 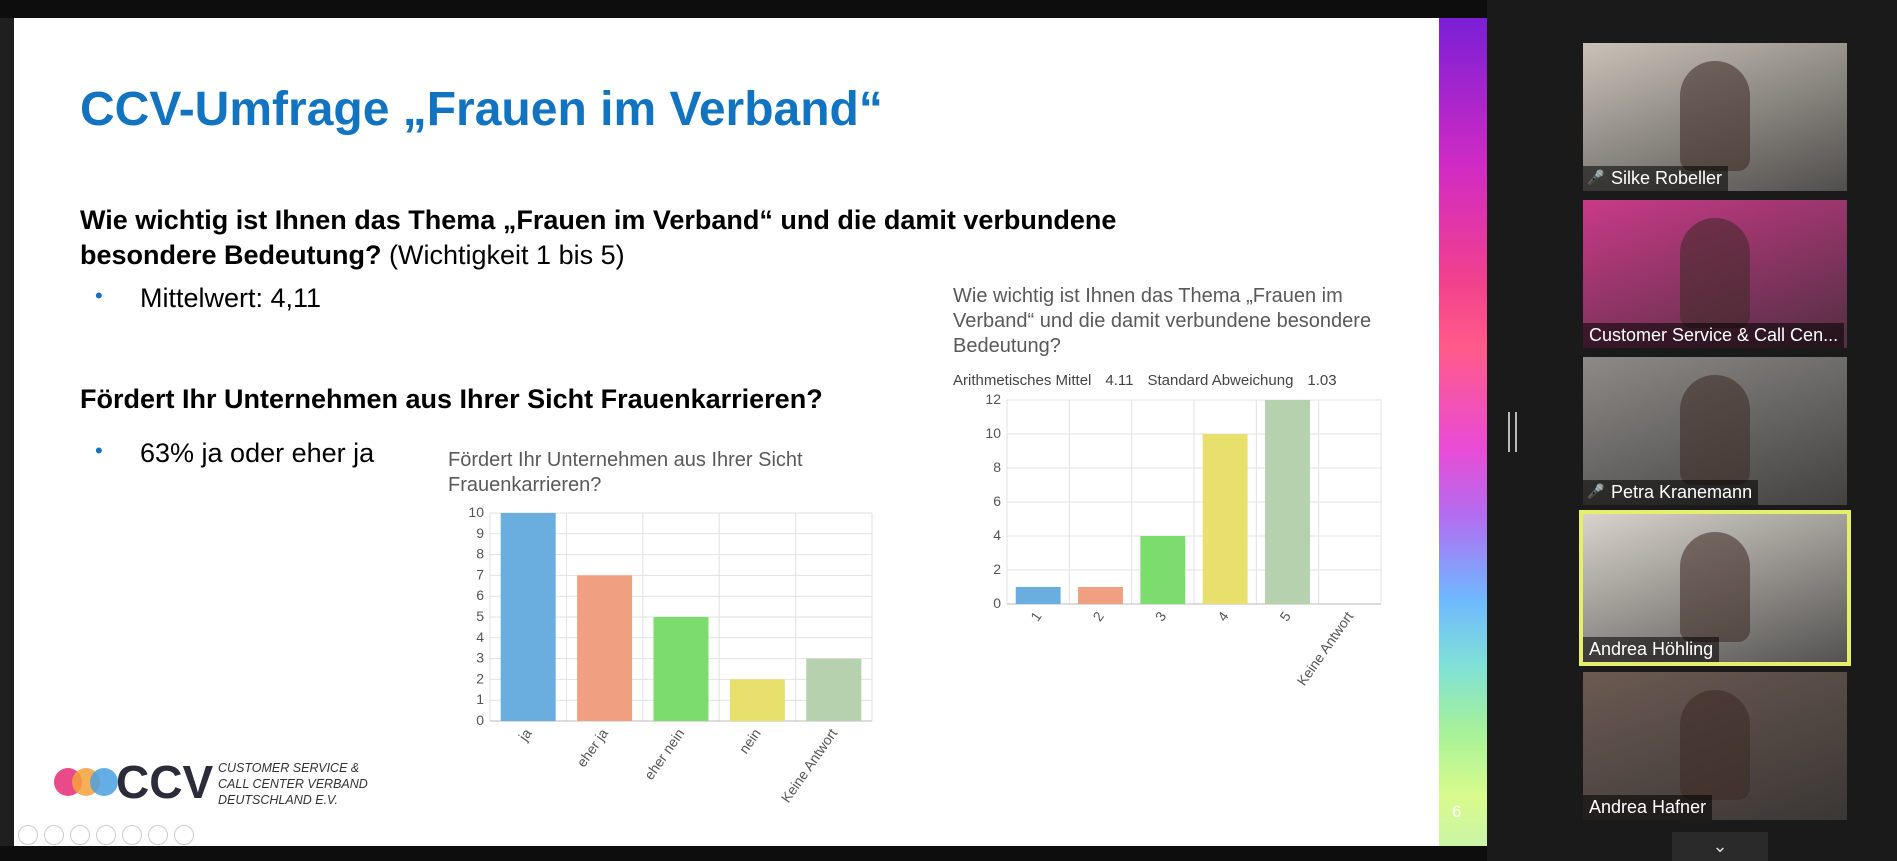 I want to click on x-tick-label: 5, so click(x=1285, y=616).